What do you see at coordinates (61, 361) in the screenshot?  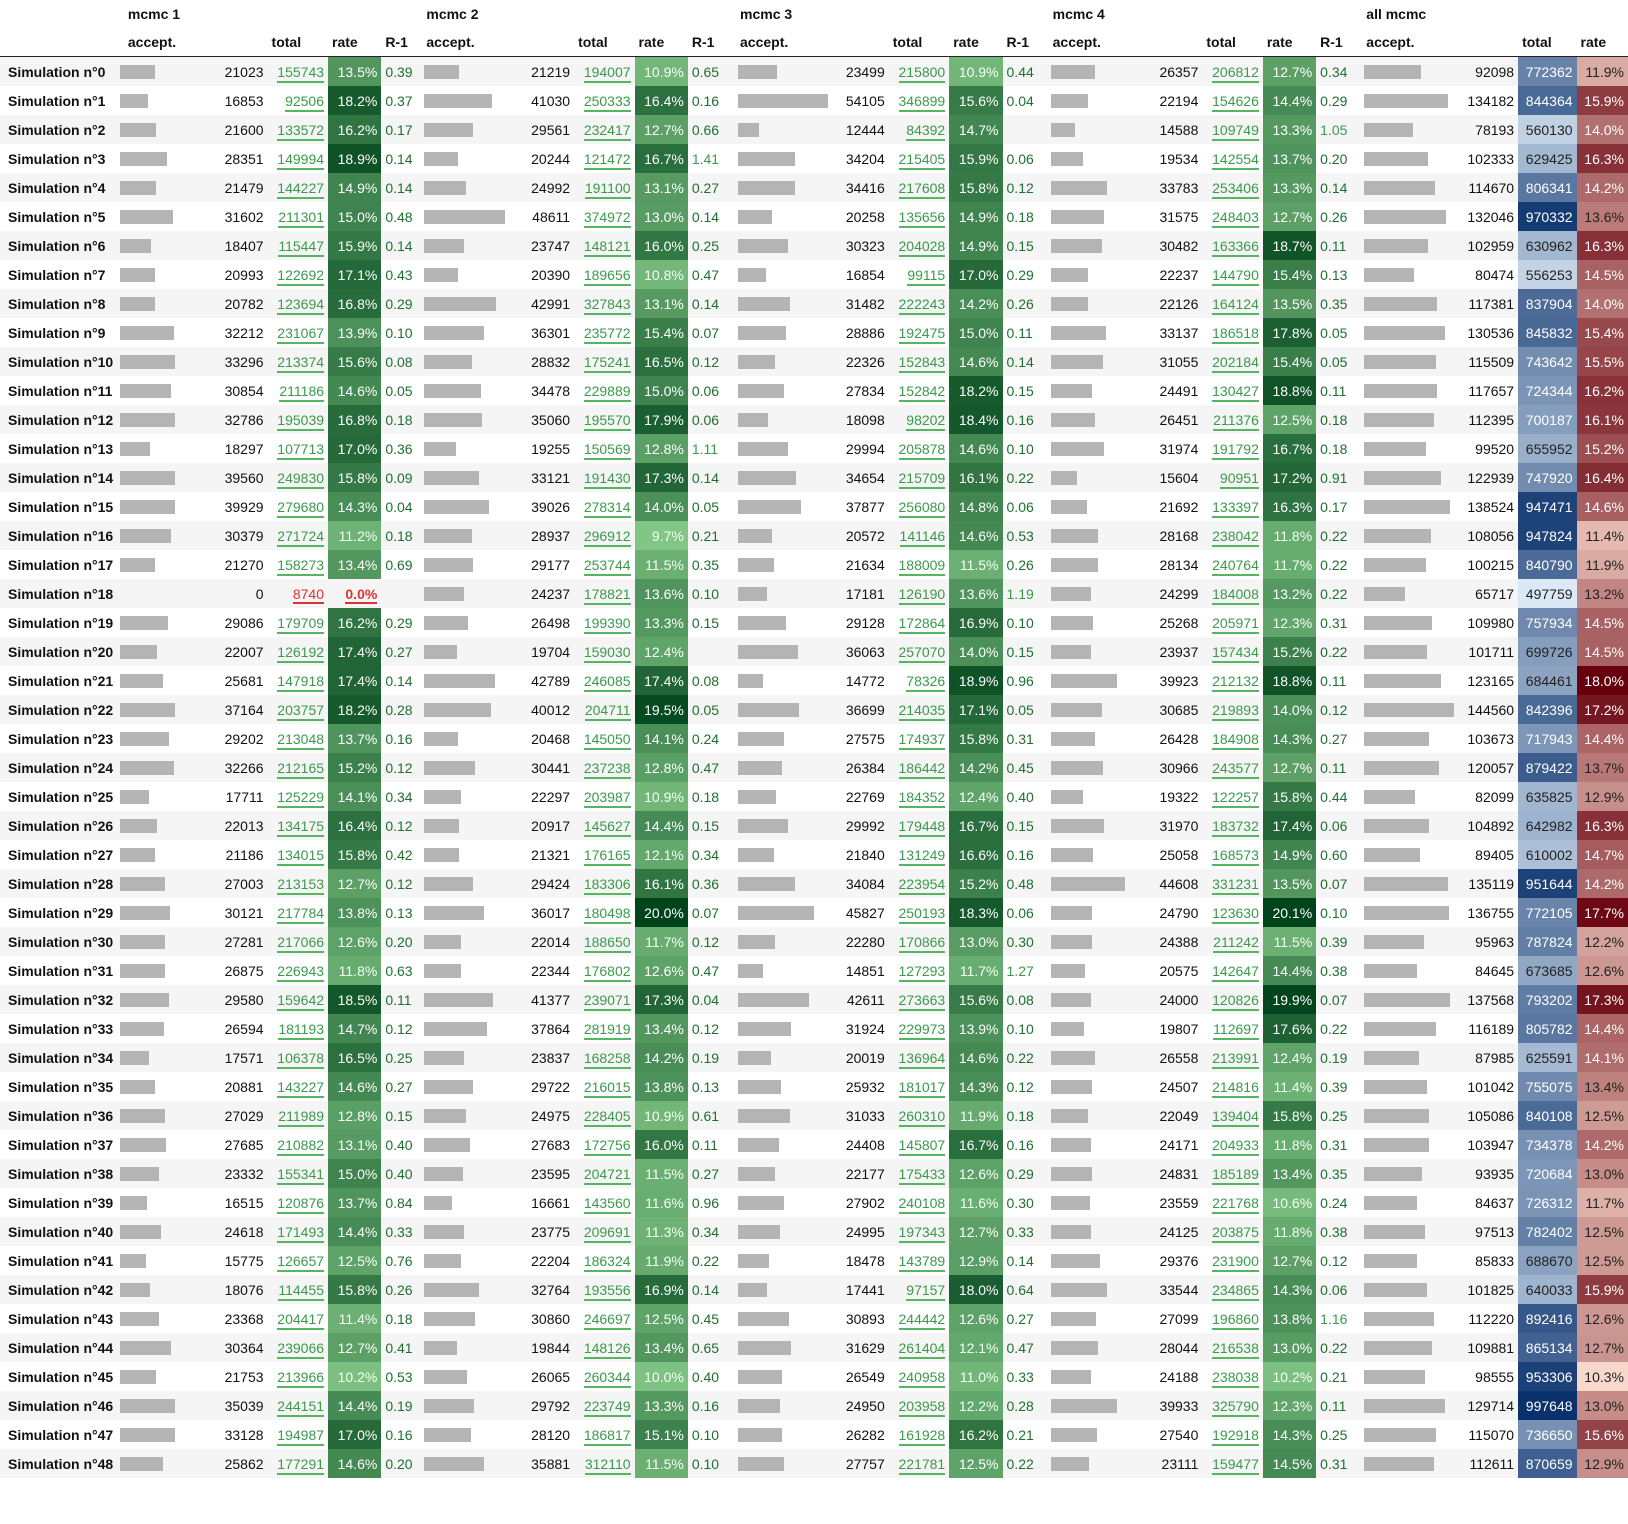 I see `simulation-name: Simulation n°10` at bounding box center [61, 361].